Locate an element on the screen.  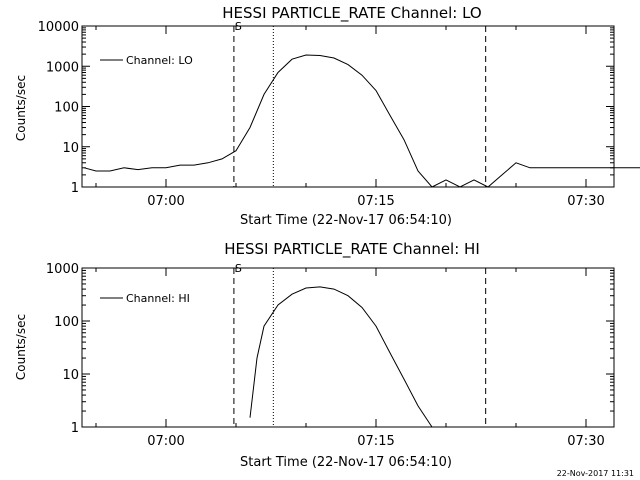
series-lines is located at coordinates (341, 357).